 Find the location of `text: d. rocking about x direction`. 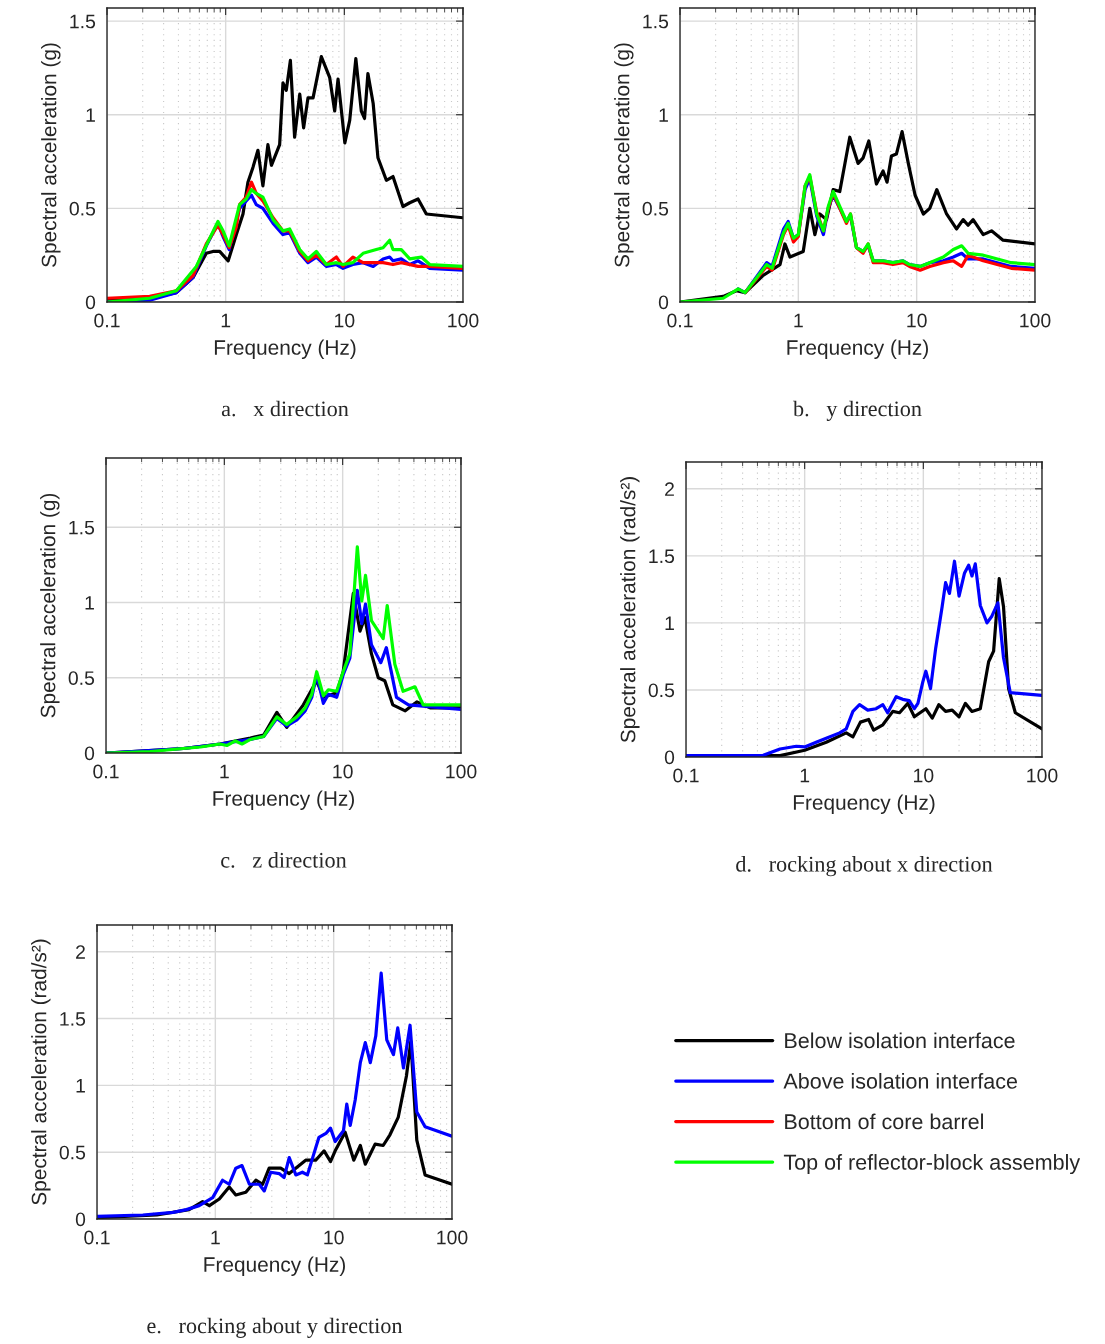

text: d. rocking about x direction is located at coordinates (864, 866).